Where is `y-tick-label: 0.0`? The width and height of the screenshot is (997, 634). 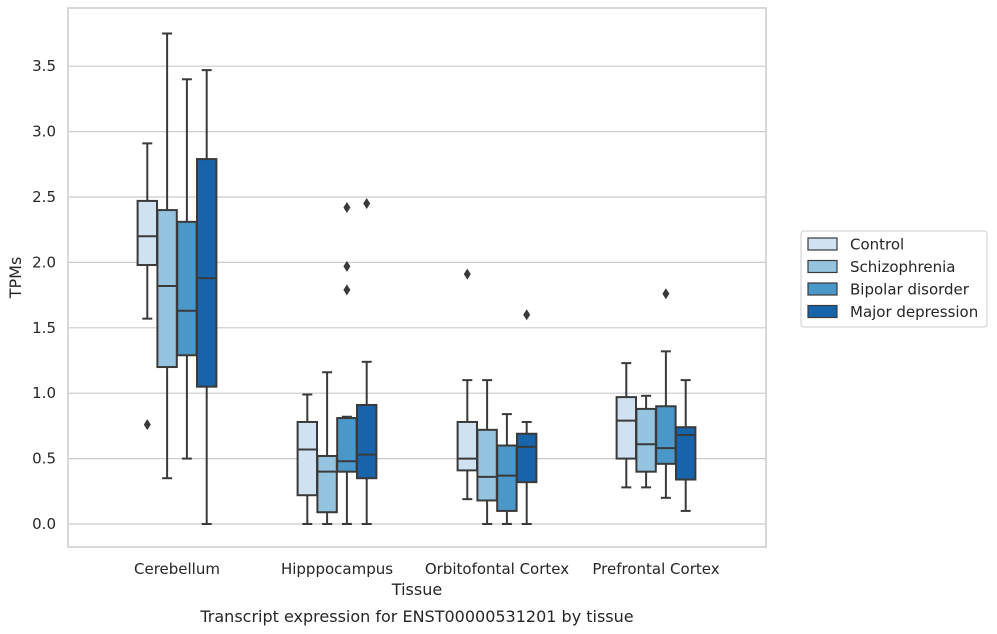 y-tick-label: 0.0 is located at coordinates (44, 524).